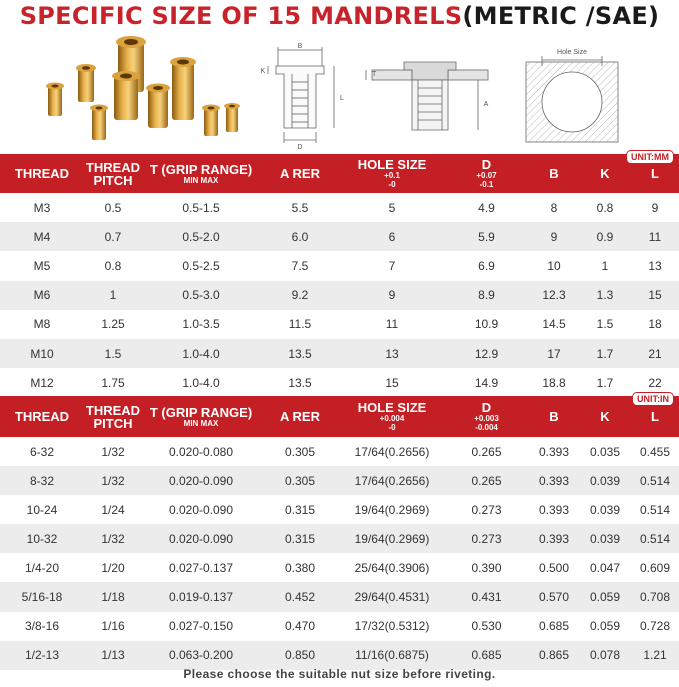 The height and width of the screenshot is (687, 679). Describe the element at coordinates (605, 266) in the screenshot. I see `table-cell: 1` at that location.